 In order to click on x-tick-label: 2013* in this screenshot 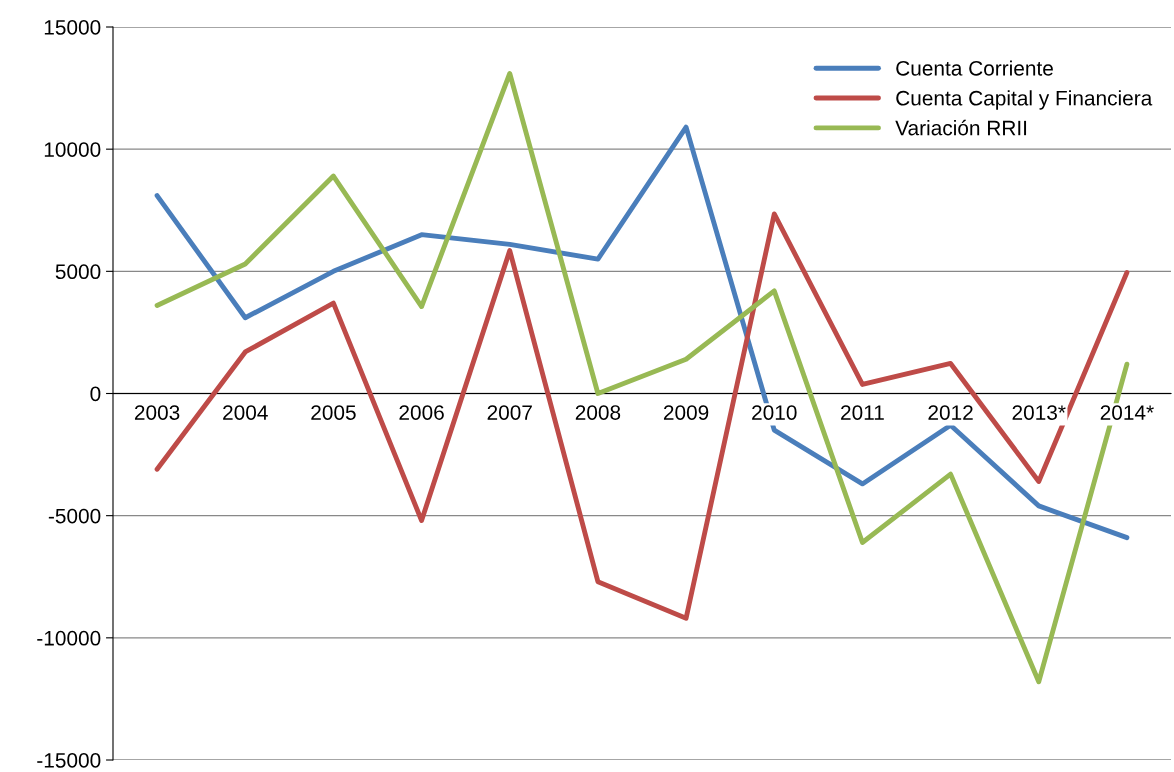, I will do `click(1039, 412)`.